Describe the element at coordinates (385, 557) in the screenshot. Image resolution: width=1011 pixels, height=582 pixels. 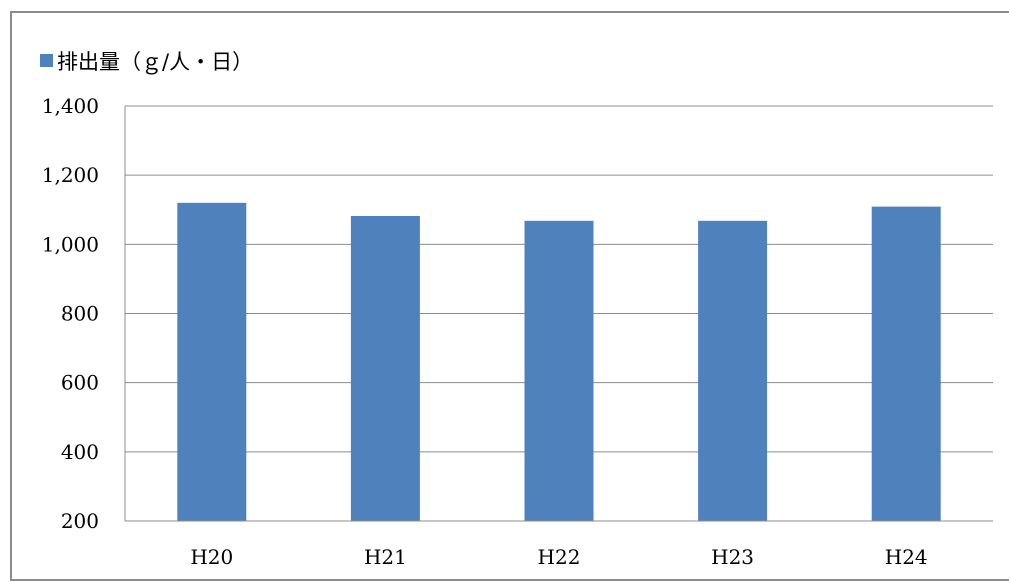
I see `x-tick-label: H21` at that location.